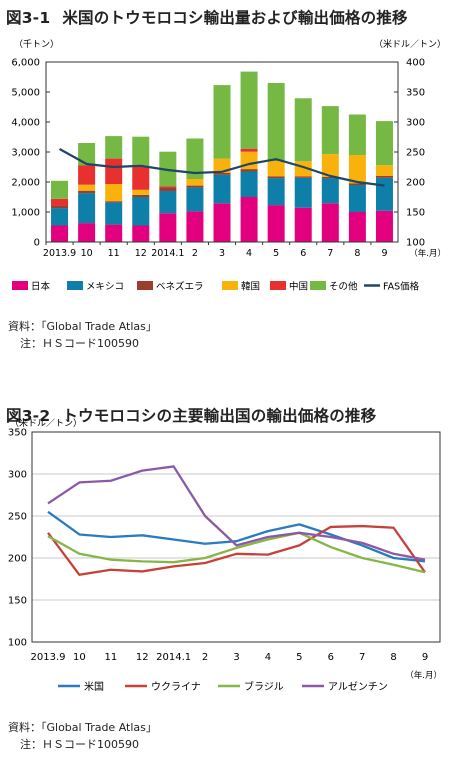 Image resolution: width=450 pixels, height=757 pixels. Describe the element at coordinates (24, 727) in the screenshot. I see `source-label: 資料：` at that location.